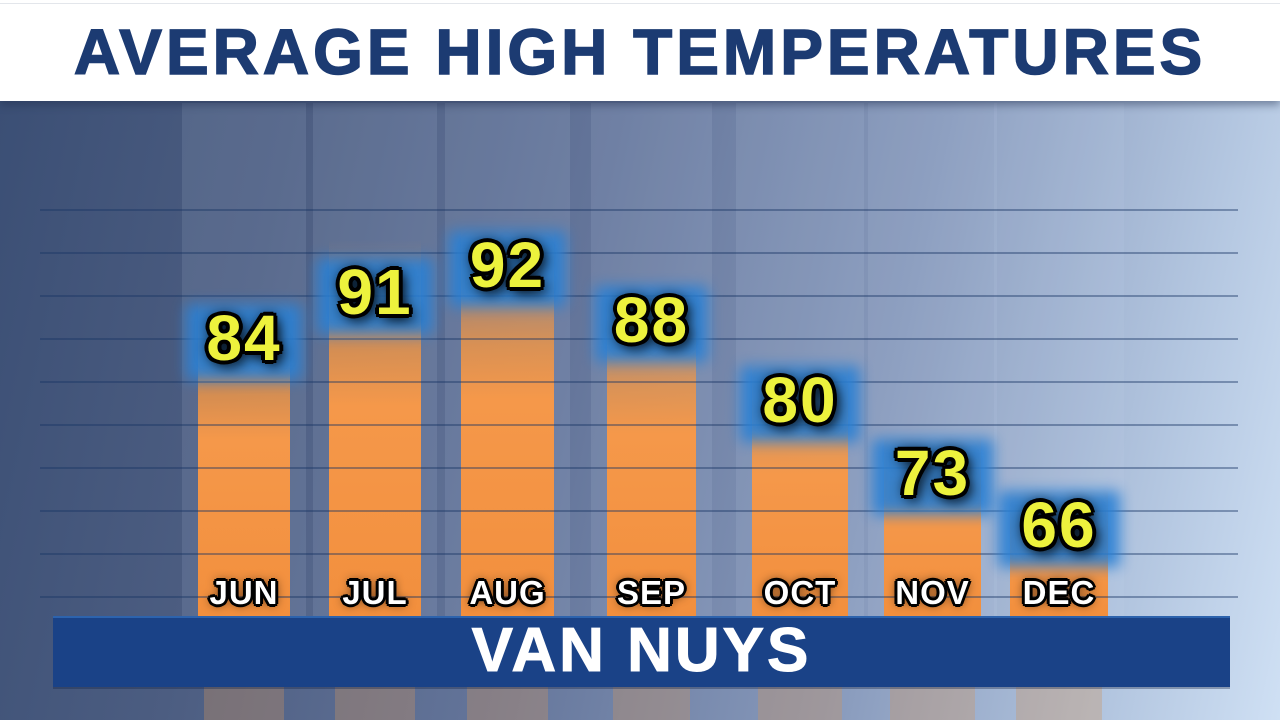  I want to click on value-glow-dec, so click(1059, 529).